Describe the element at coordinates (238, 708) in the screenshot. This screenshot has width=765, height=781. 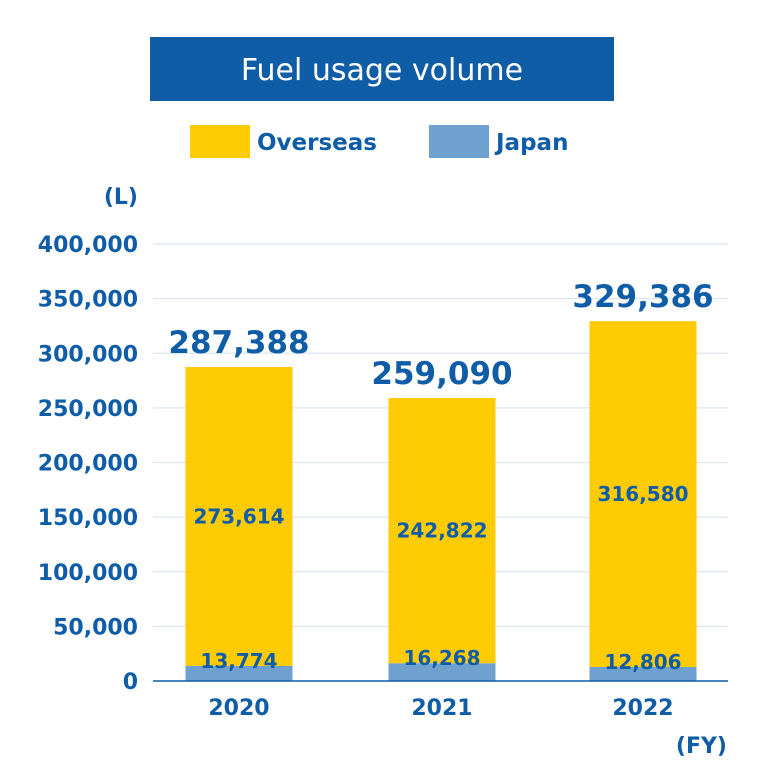
I see `x-tick-label: 2020` at that location.